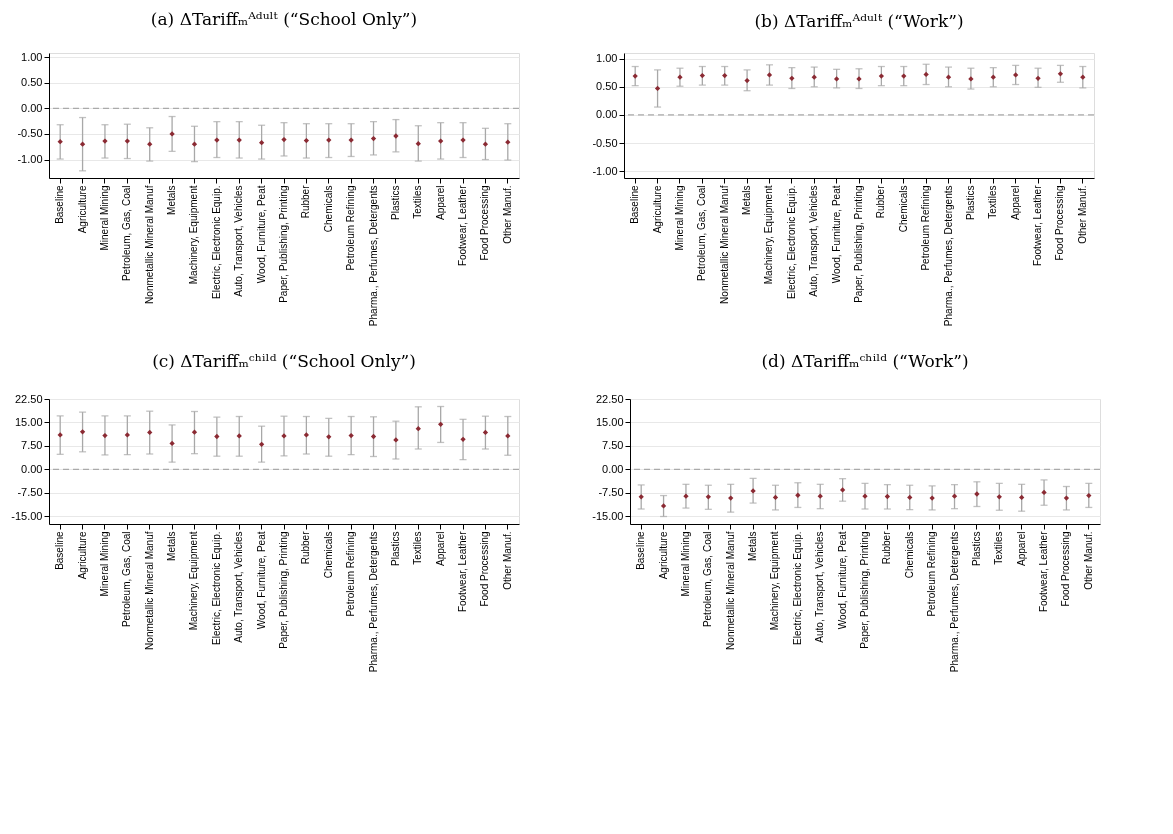  I want to click on y-tick-label: 0.00, so click(32, 468).